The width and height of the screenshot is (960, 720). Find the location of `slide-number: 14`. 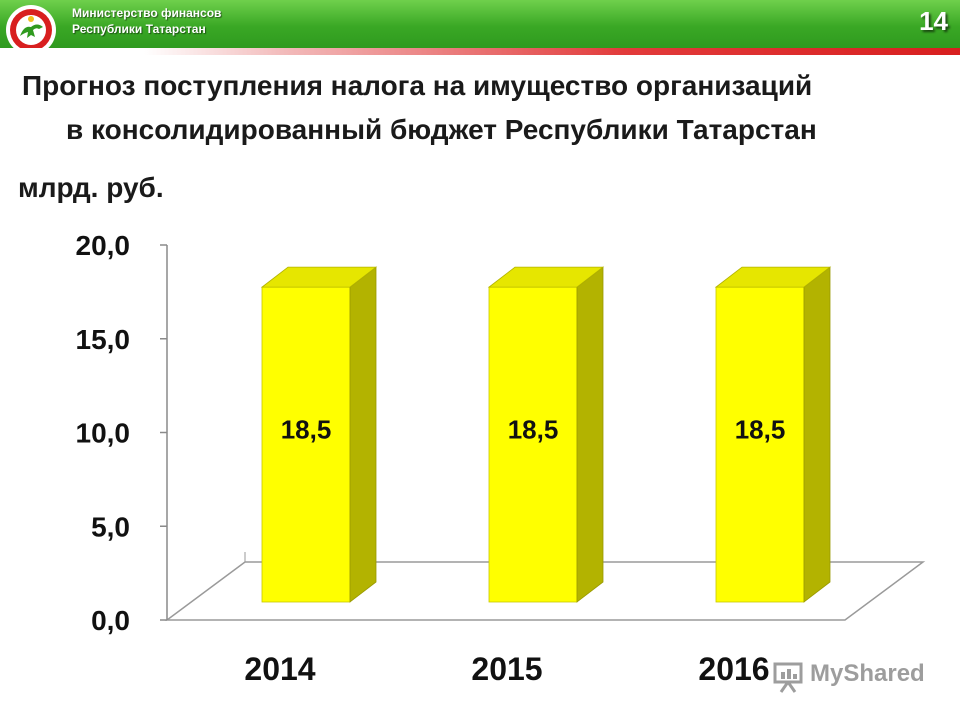

slide-number: 14 is located at coordinates (933, 21).